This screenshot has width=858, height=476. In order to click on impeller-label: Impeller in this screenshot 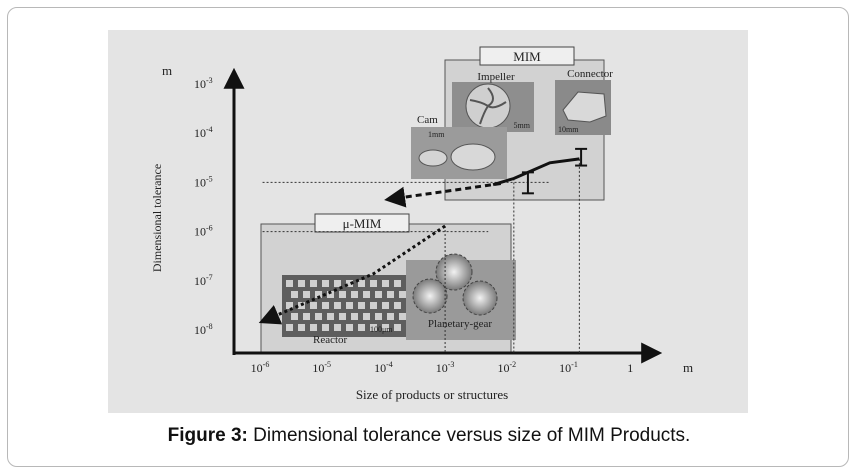, I will do `click(496, 77)`.